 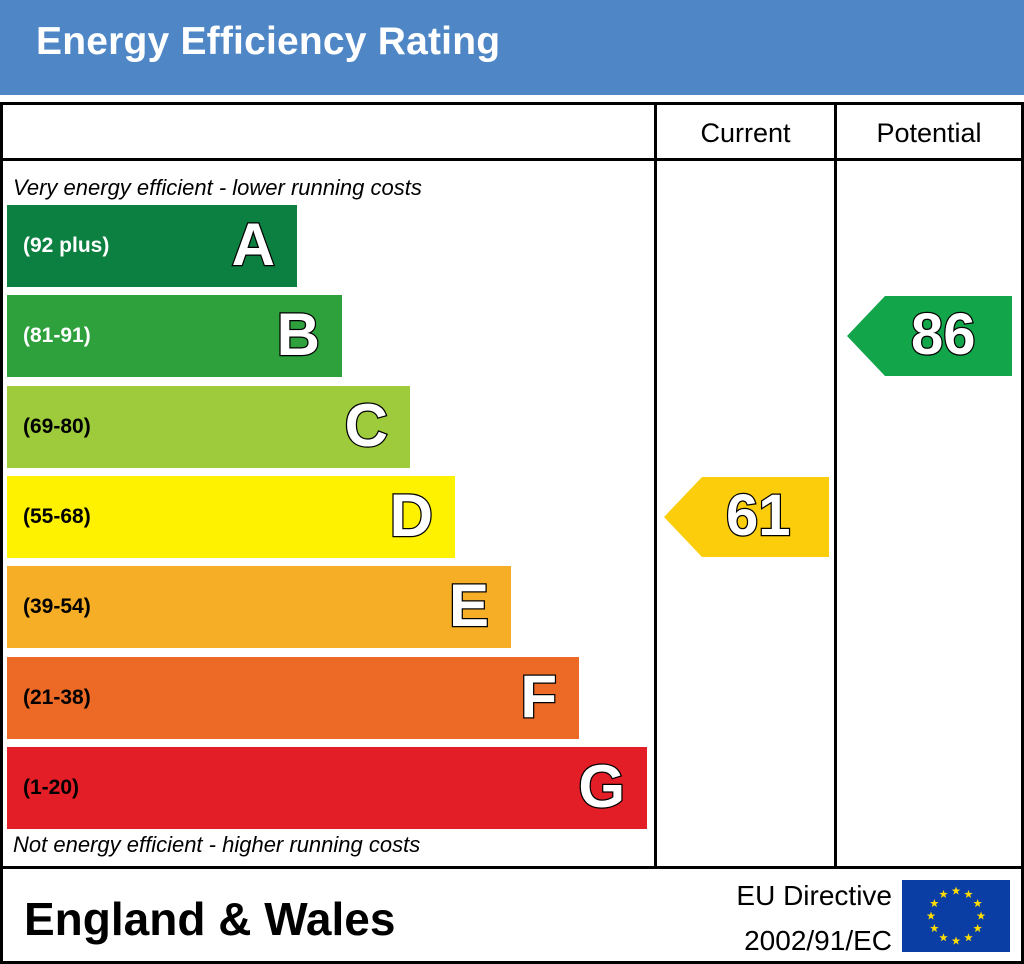 What do you see at coordinates (174, 336) in the screenshot?
I see `band-b: (81-91) B` at bounding box center [174, 336].